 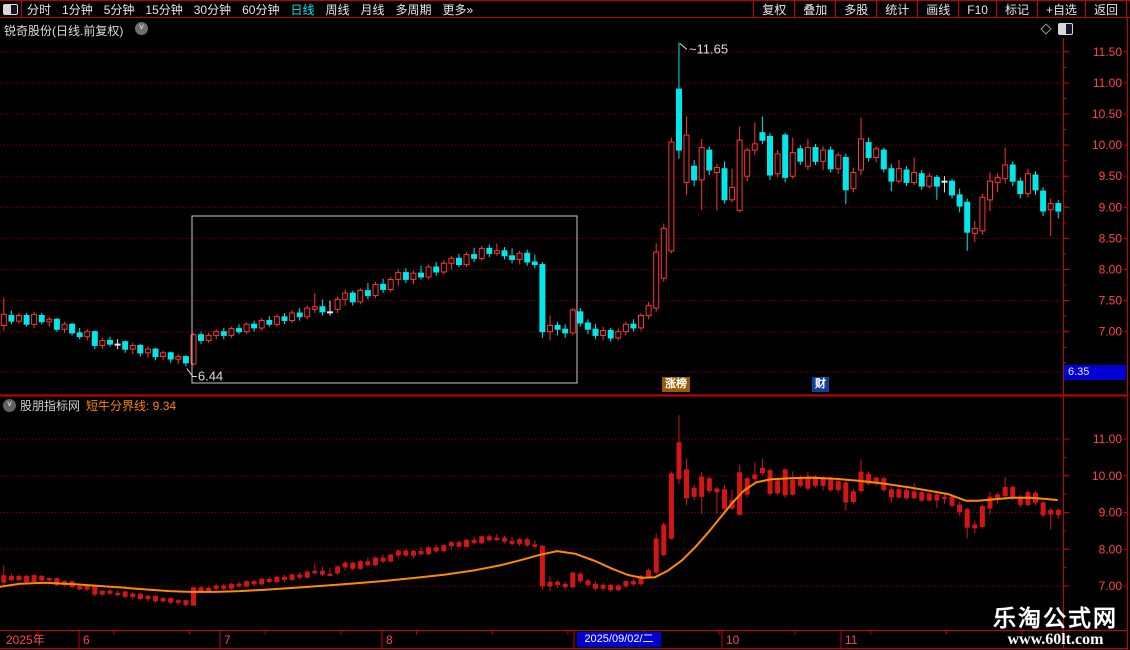 I want to click on menu-item-F10: F10, so click(x=977, y=9).